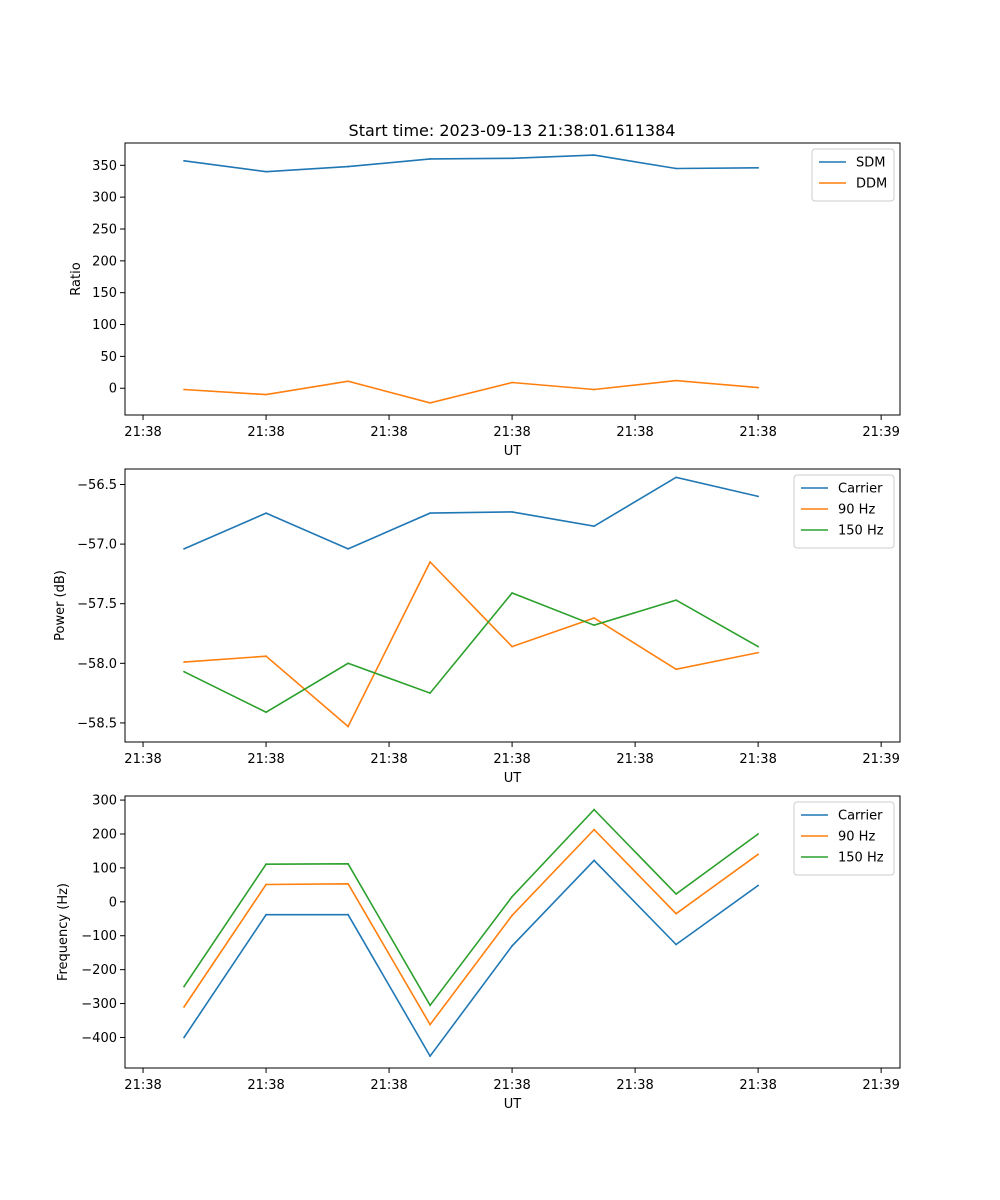 Image resolution: width=1000 pixels, height=1200 pixels. I want to click on chart-3-y-tick-label: 0, so click(113, 902).